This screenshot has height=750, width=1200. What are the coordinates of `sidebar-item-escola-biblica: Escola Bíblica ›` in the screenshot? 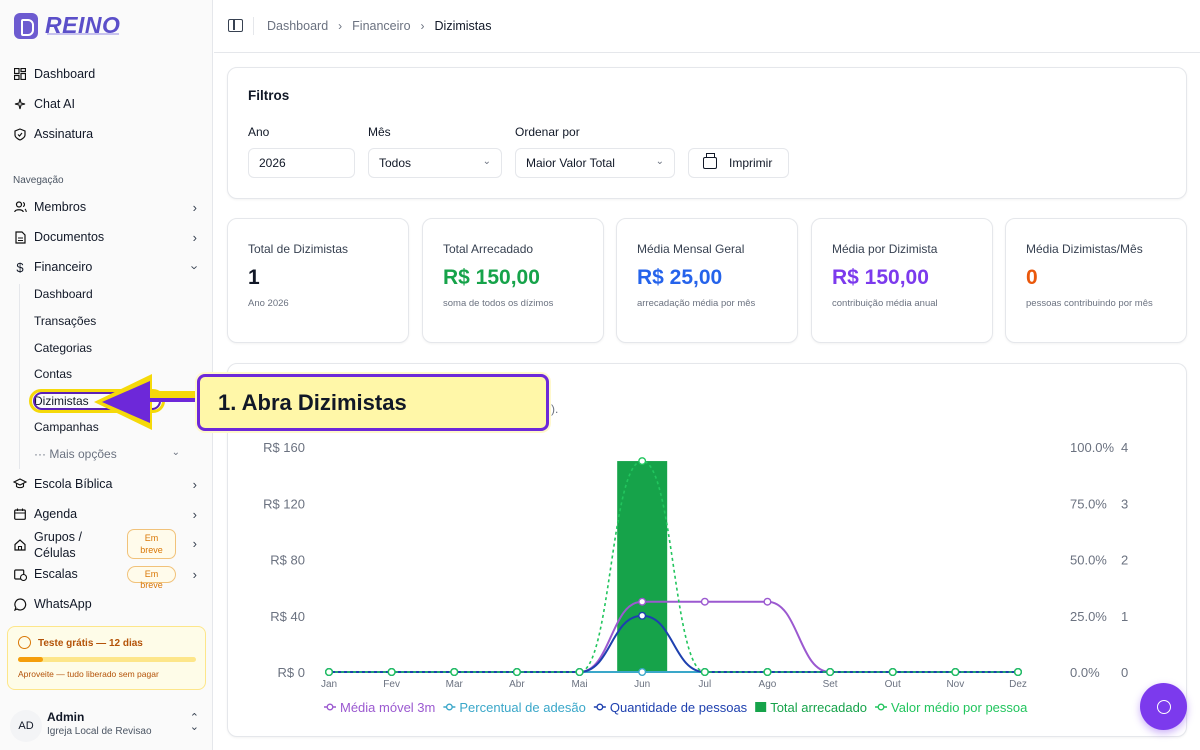 It's located at (108, 484).